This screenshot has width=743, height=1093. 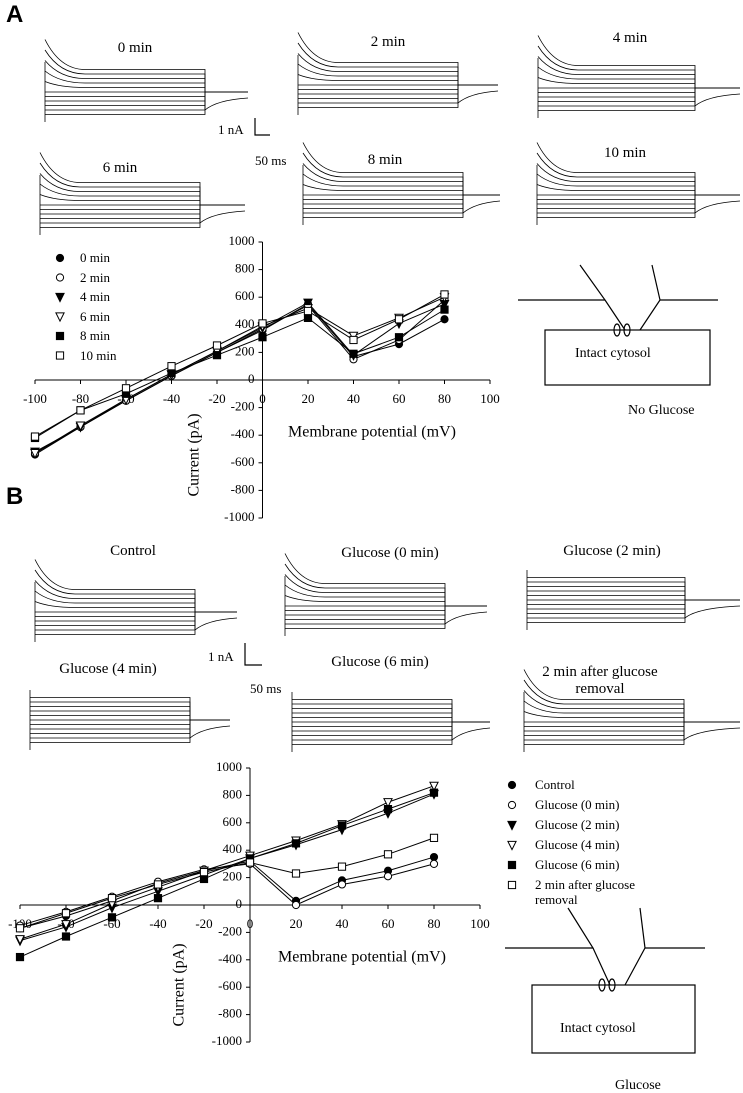 What do you see at coordinates (171, 398) in the screenshot?
I see `x-tick-label: -40` at bounding box center [171, 398].